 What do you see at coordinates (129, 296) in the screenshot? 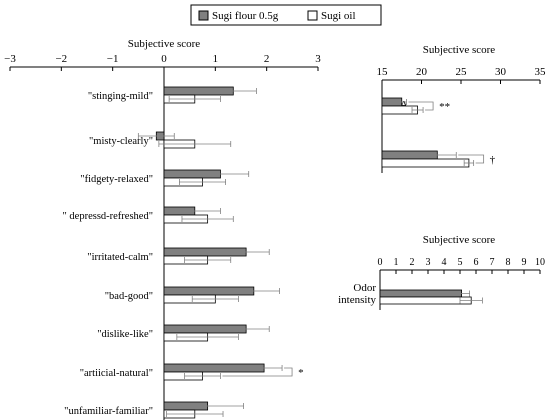
I see `category-label-bad-good: "bad-good"` at bounding box center [129, 296].